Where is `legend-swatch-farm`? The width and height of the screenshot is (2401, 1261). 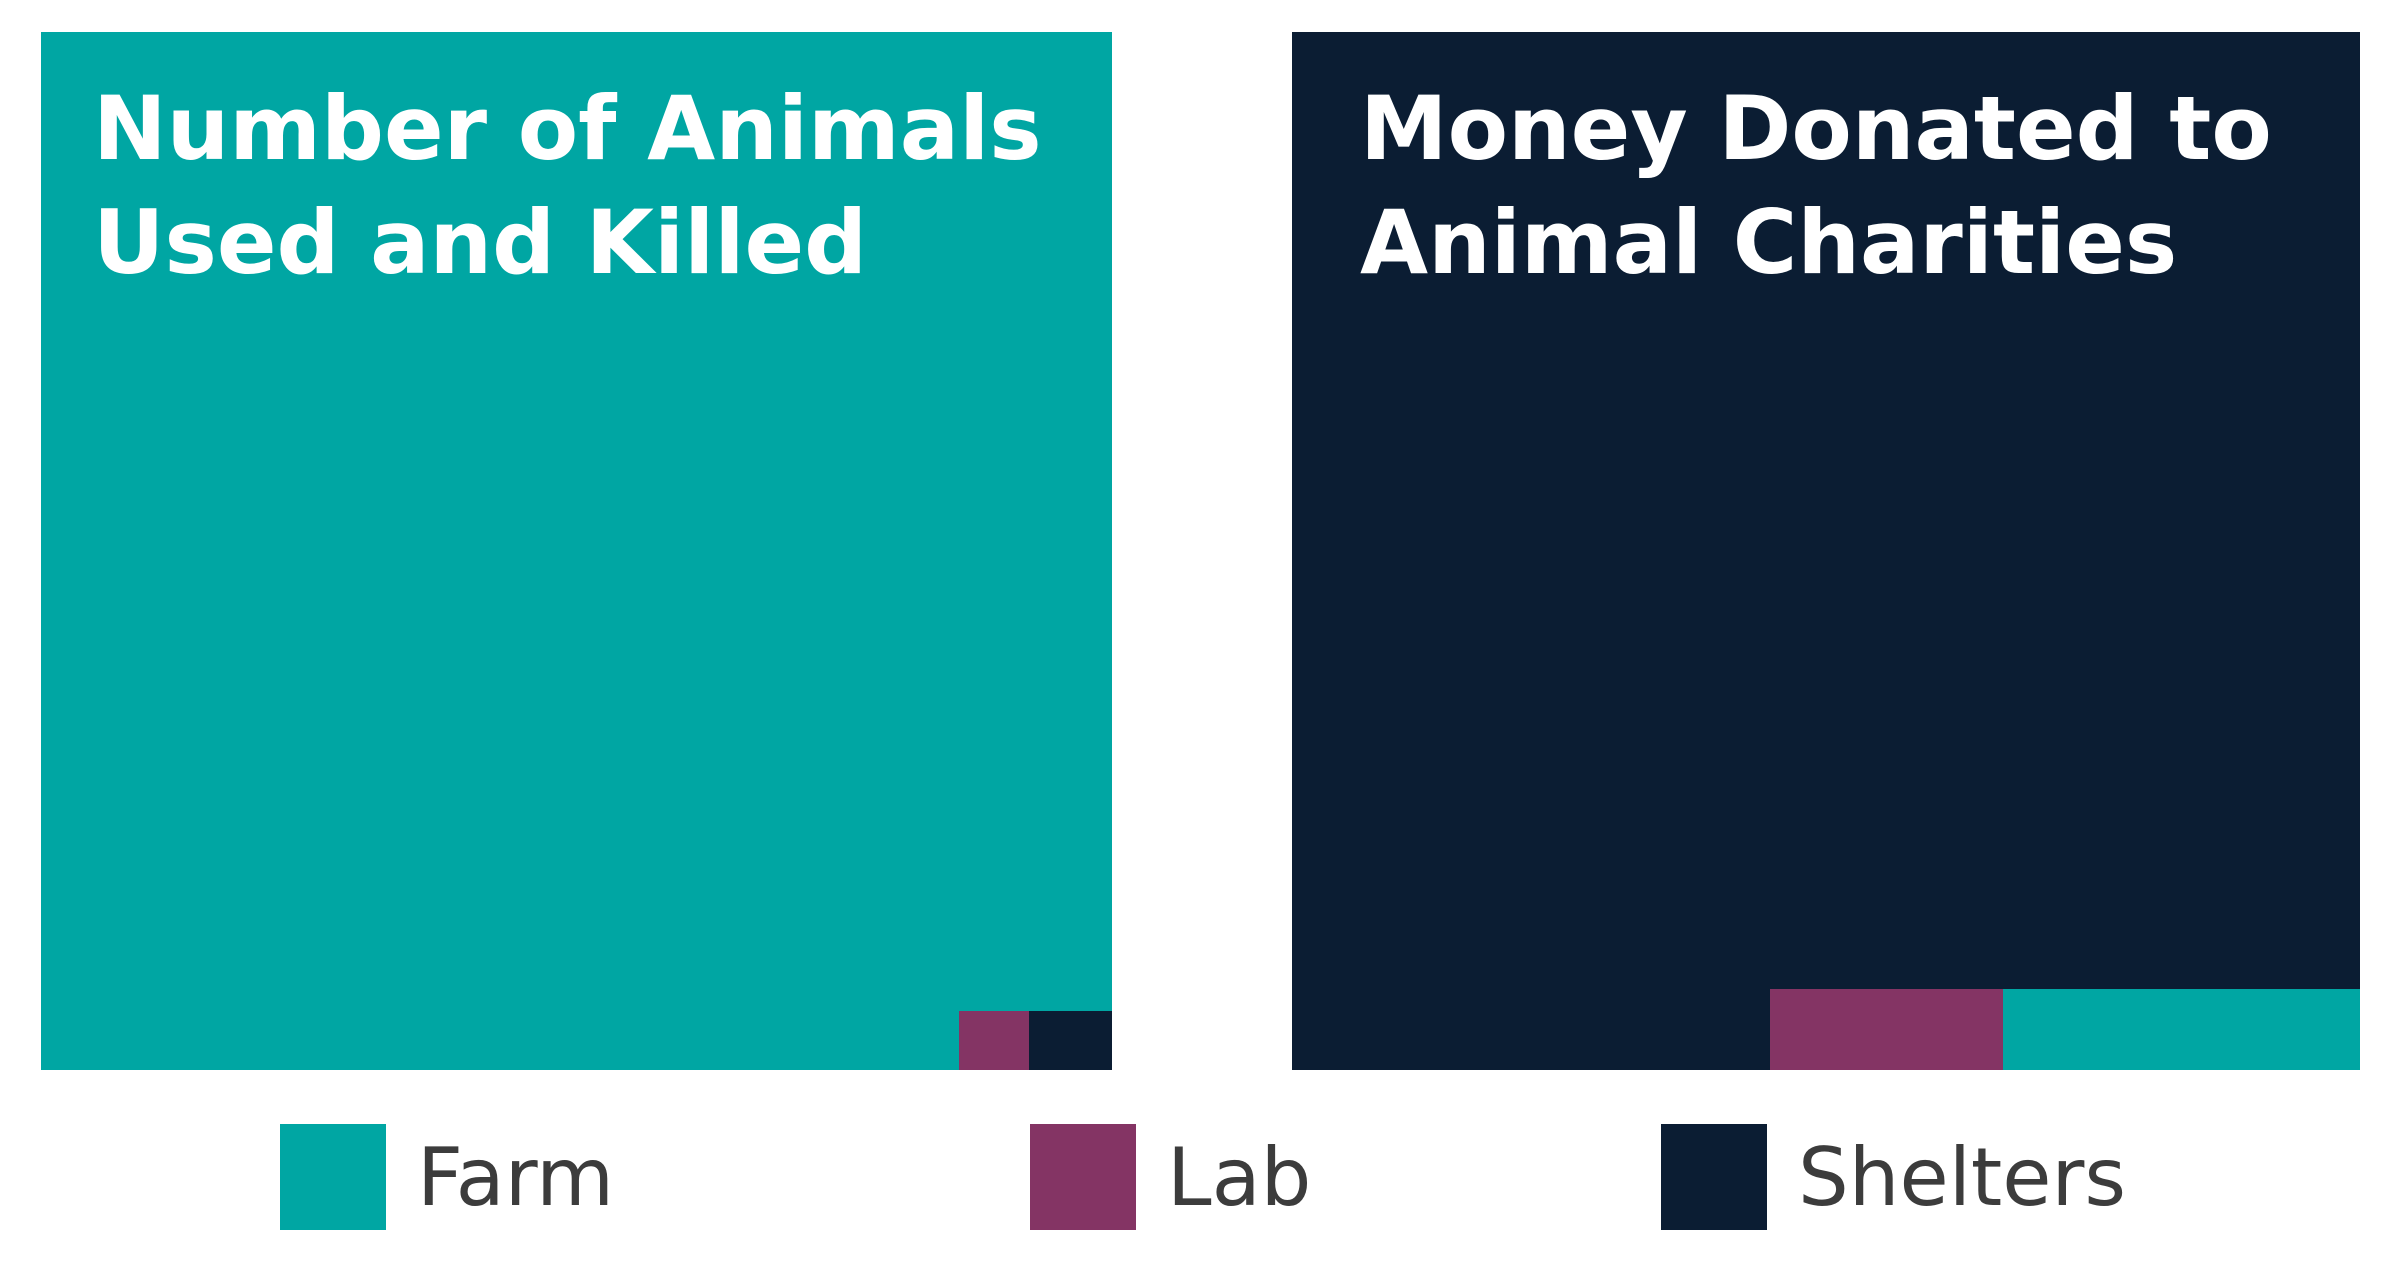 legend-swatch-farm is located at coordinates (333, 1177).